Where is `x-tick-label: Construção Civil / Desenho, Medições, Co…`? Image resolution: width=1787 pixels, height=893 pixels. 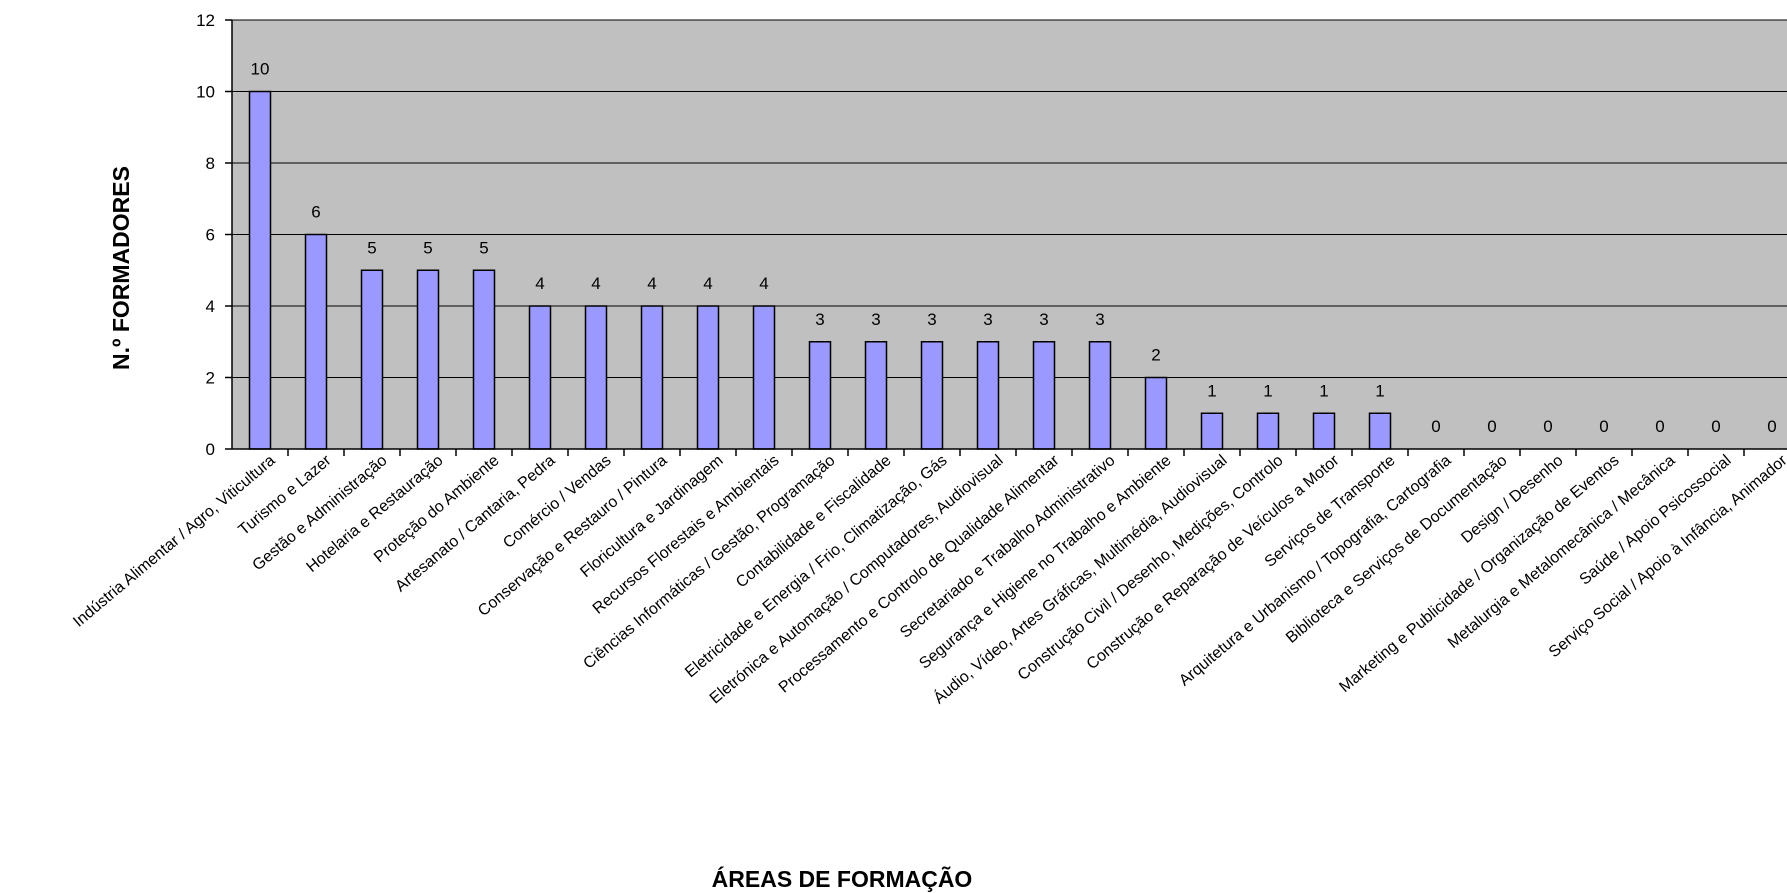
x-tick-label: Construção Civil / Desenho, Medições, Co… is located at coordinates (1151, 568).